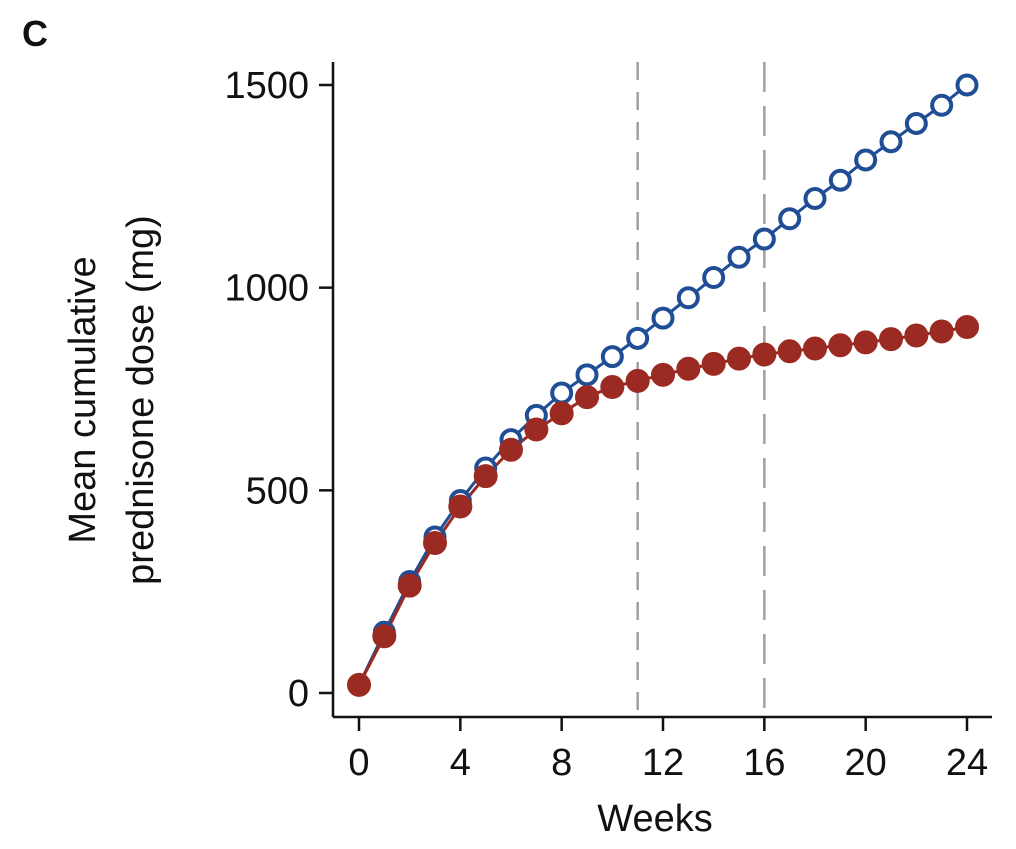  Describe the element at coordinates (561, 763) in the screenshot. I see `x-tick-label: 8` at that location.